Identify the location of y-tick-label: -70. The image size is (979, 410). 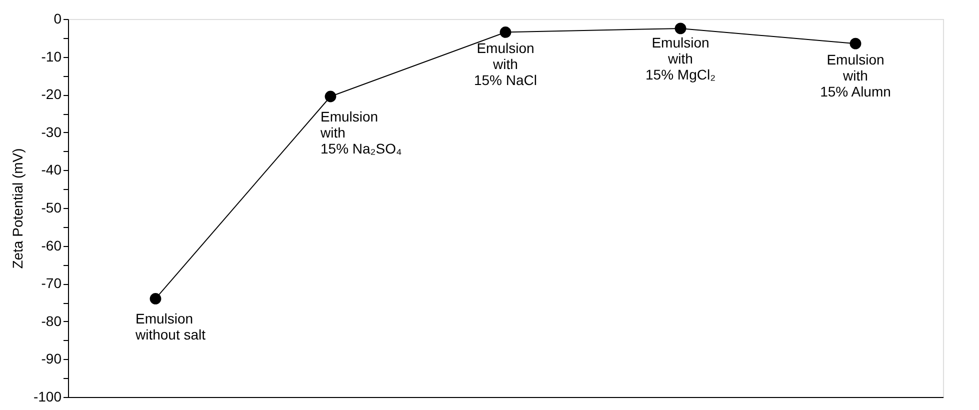
(51, 283).